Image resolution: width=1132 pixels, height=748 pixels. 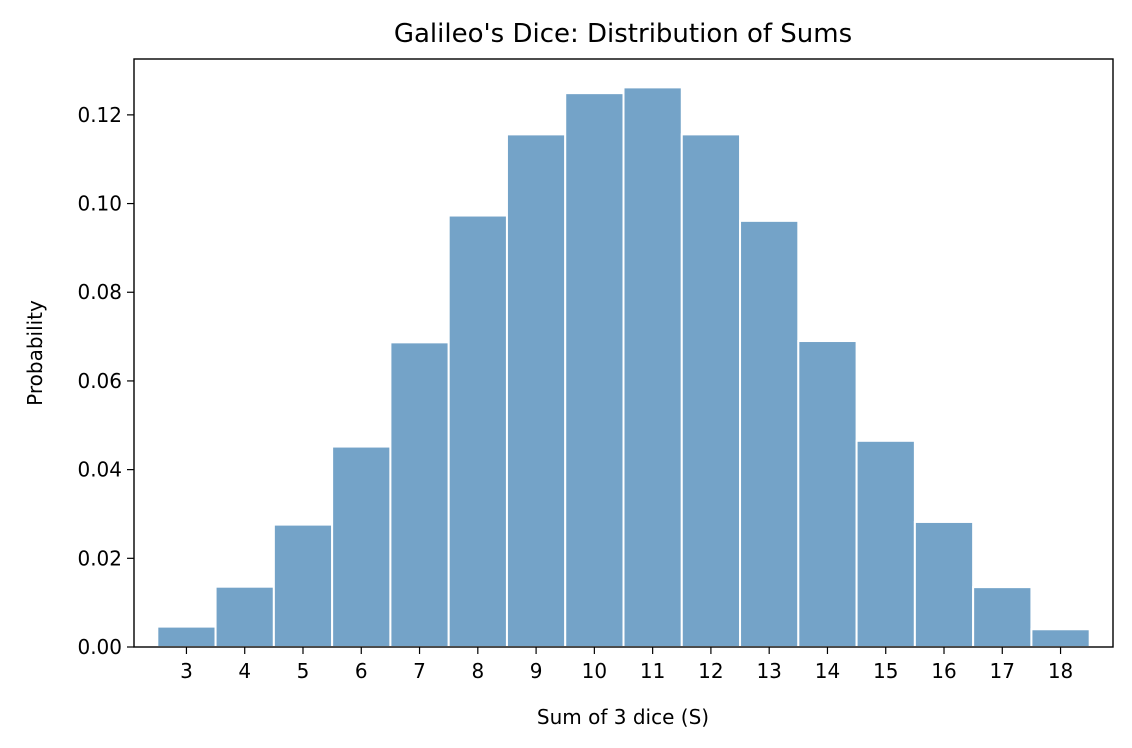 I want to click on y-tick-label-0.02: 0.02, so click(x=99, y=558).